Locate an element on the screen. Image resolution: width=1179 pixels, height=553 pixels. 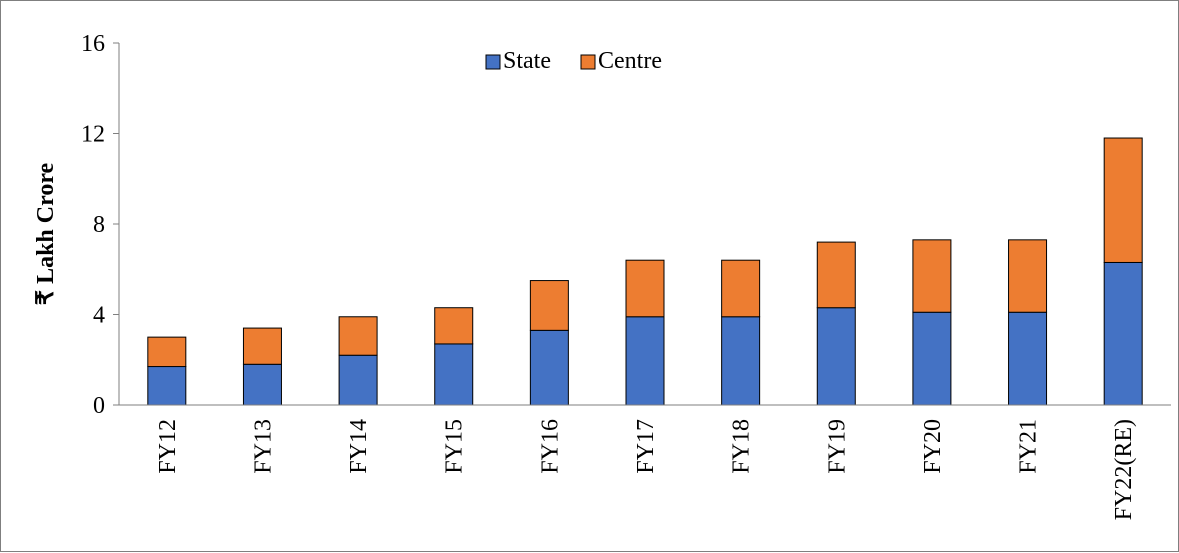
x-tick-label: FY12 is located at coordinates (168, 446).